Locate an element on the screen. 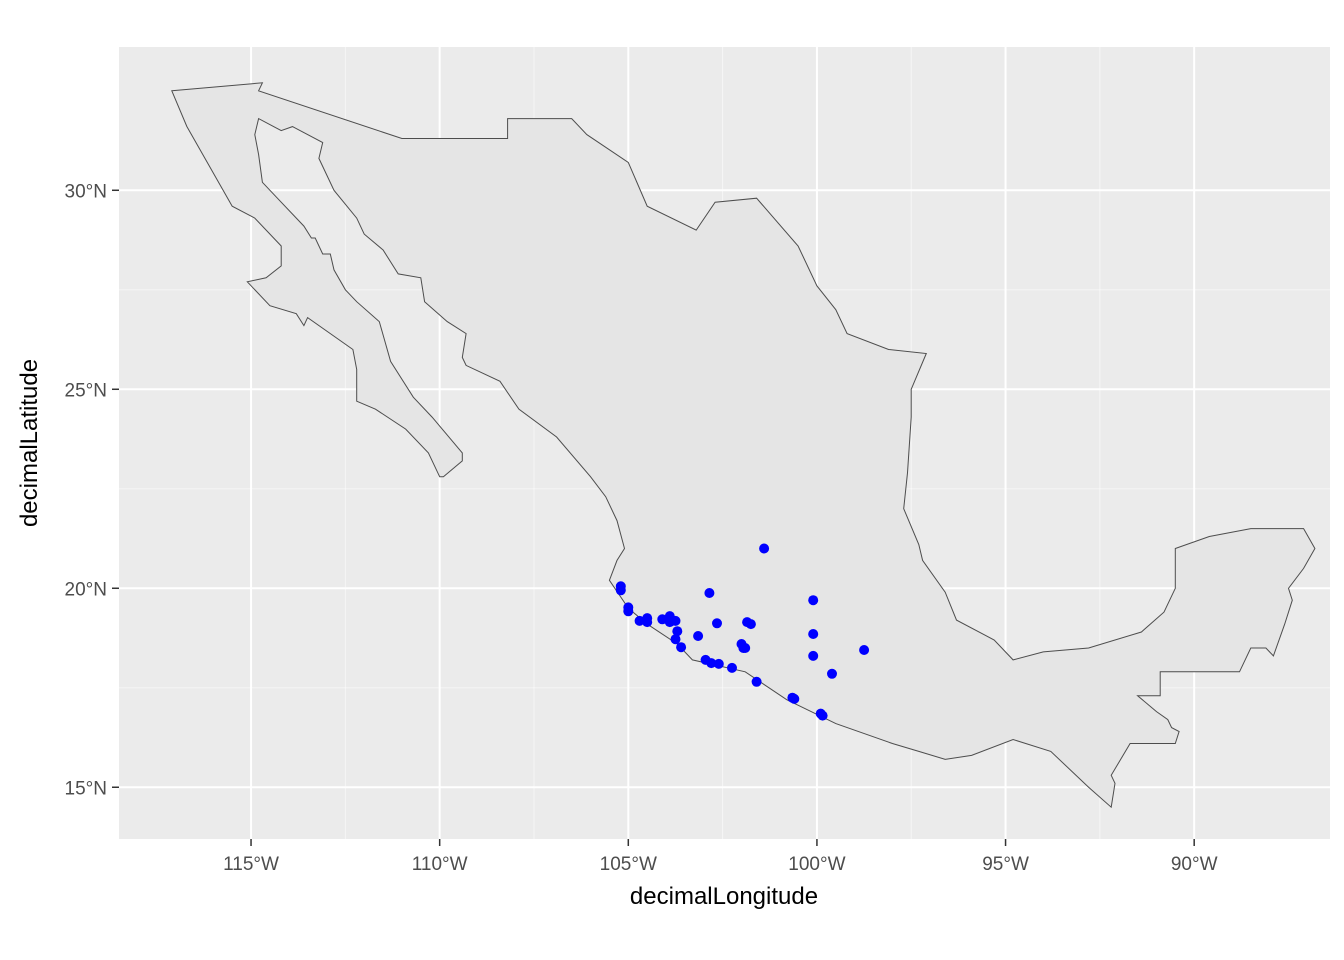 The height and width of the screenshot is (960, 1344). x-tick-label: 100°W is located at coordinates (816, 864).